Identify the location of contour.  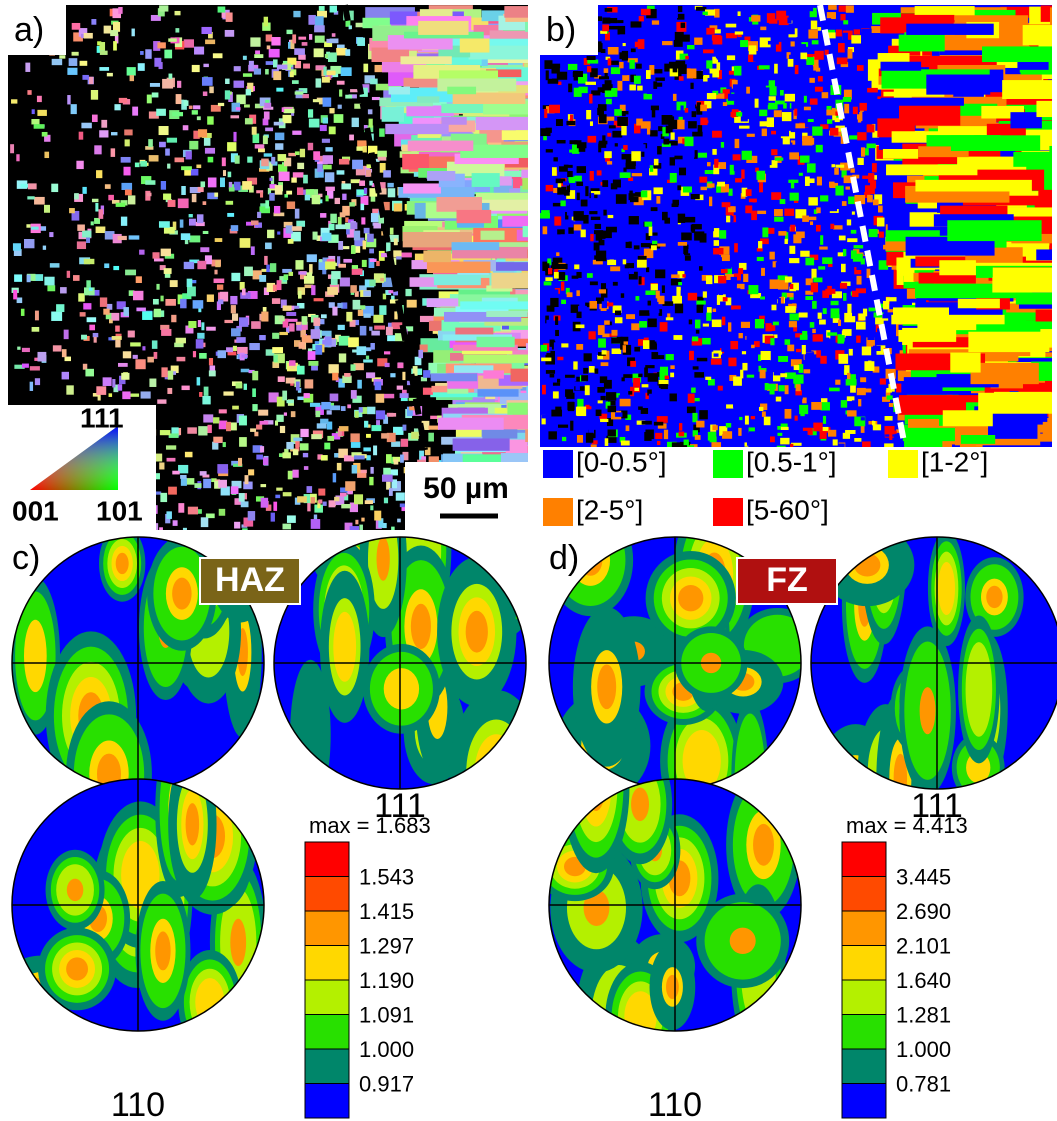
(238, 942).